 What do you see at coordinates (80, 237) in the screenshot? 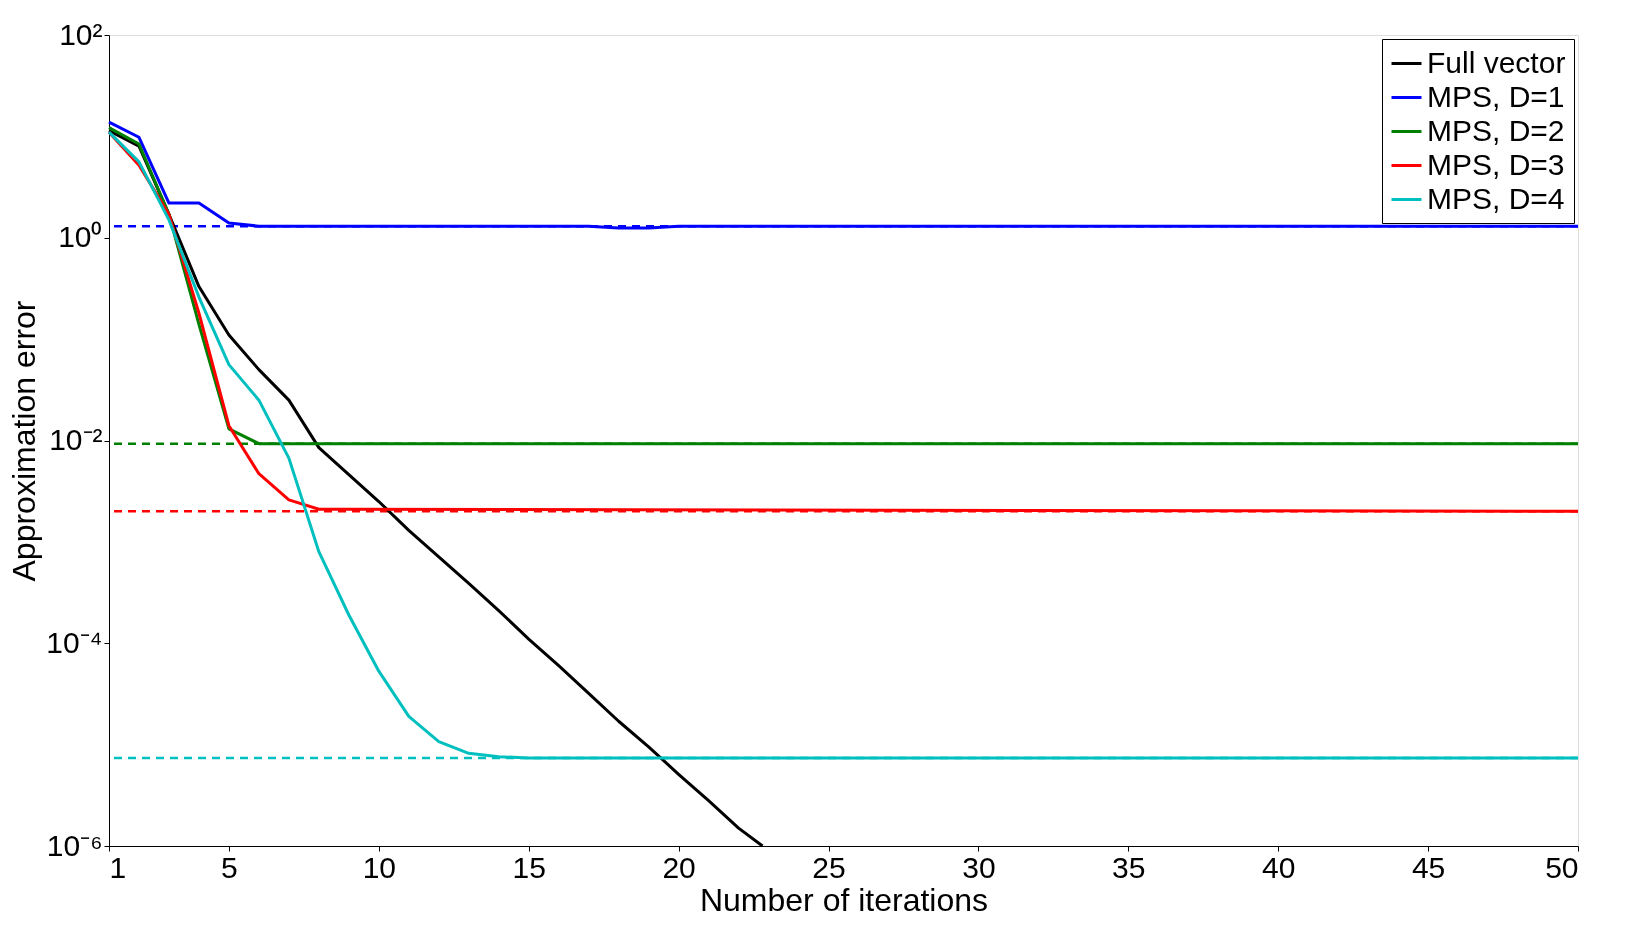
I see `y-tick-label: 10⁰` at bounding box center [80, 237].